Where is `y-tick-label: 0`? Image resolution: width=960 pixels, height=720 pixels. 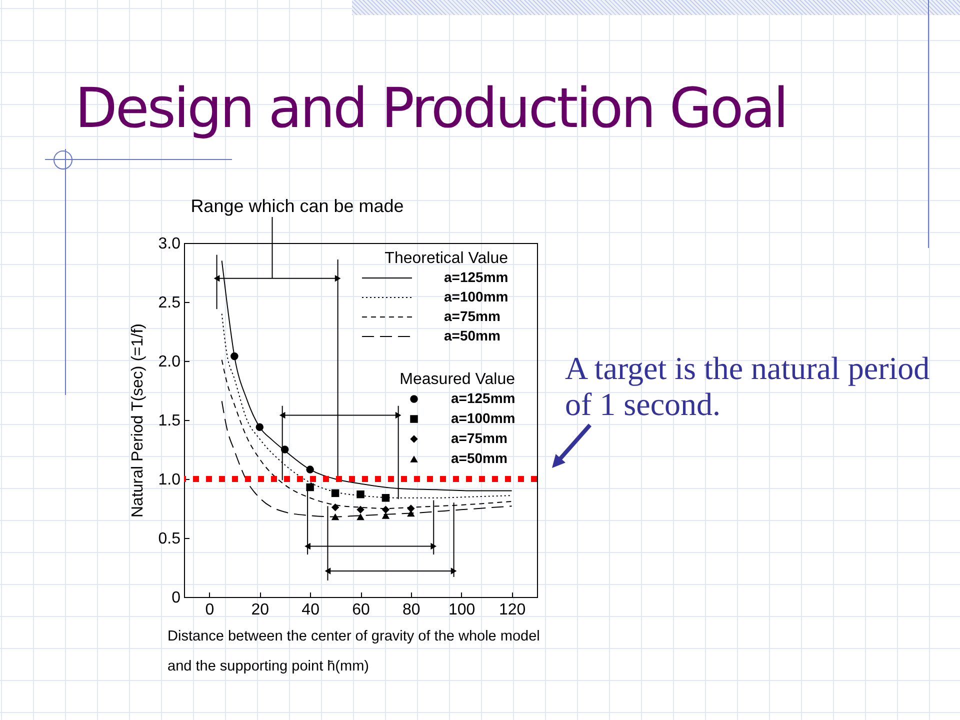 y-tick-label: 0 is located at coordinates (176, 598).